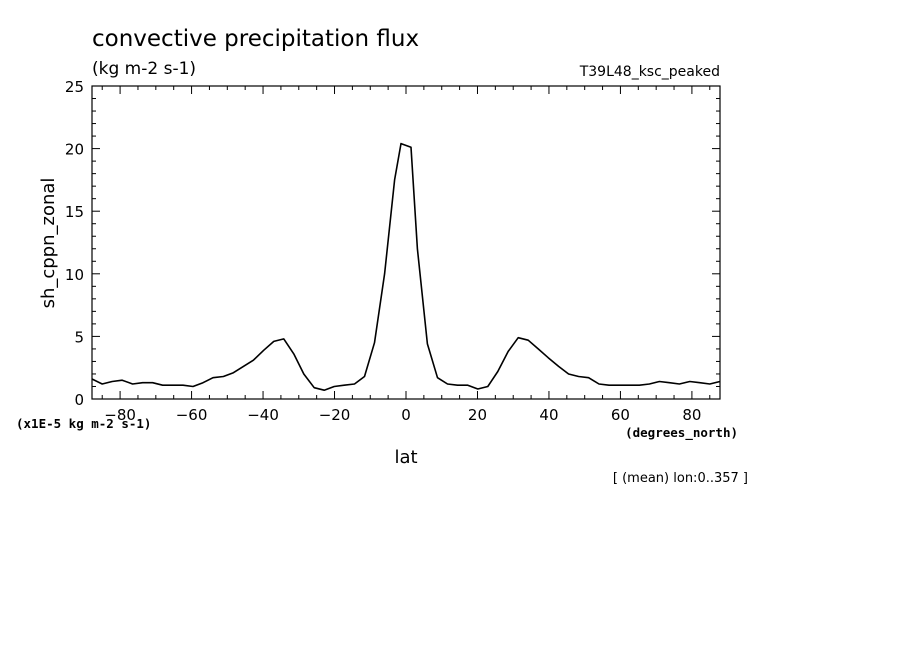 Image resolution: width=904 pixels, height=654 pixels. I want to click on x-tick-label: 60, so click(620, 415).